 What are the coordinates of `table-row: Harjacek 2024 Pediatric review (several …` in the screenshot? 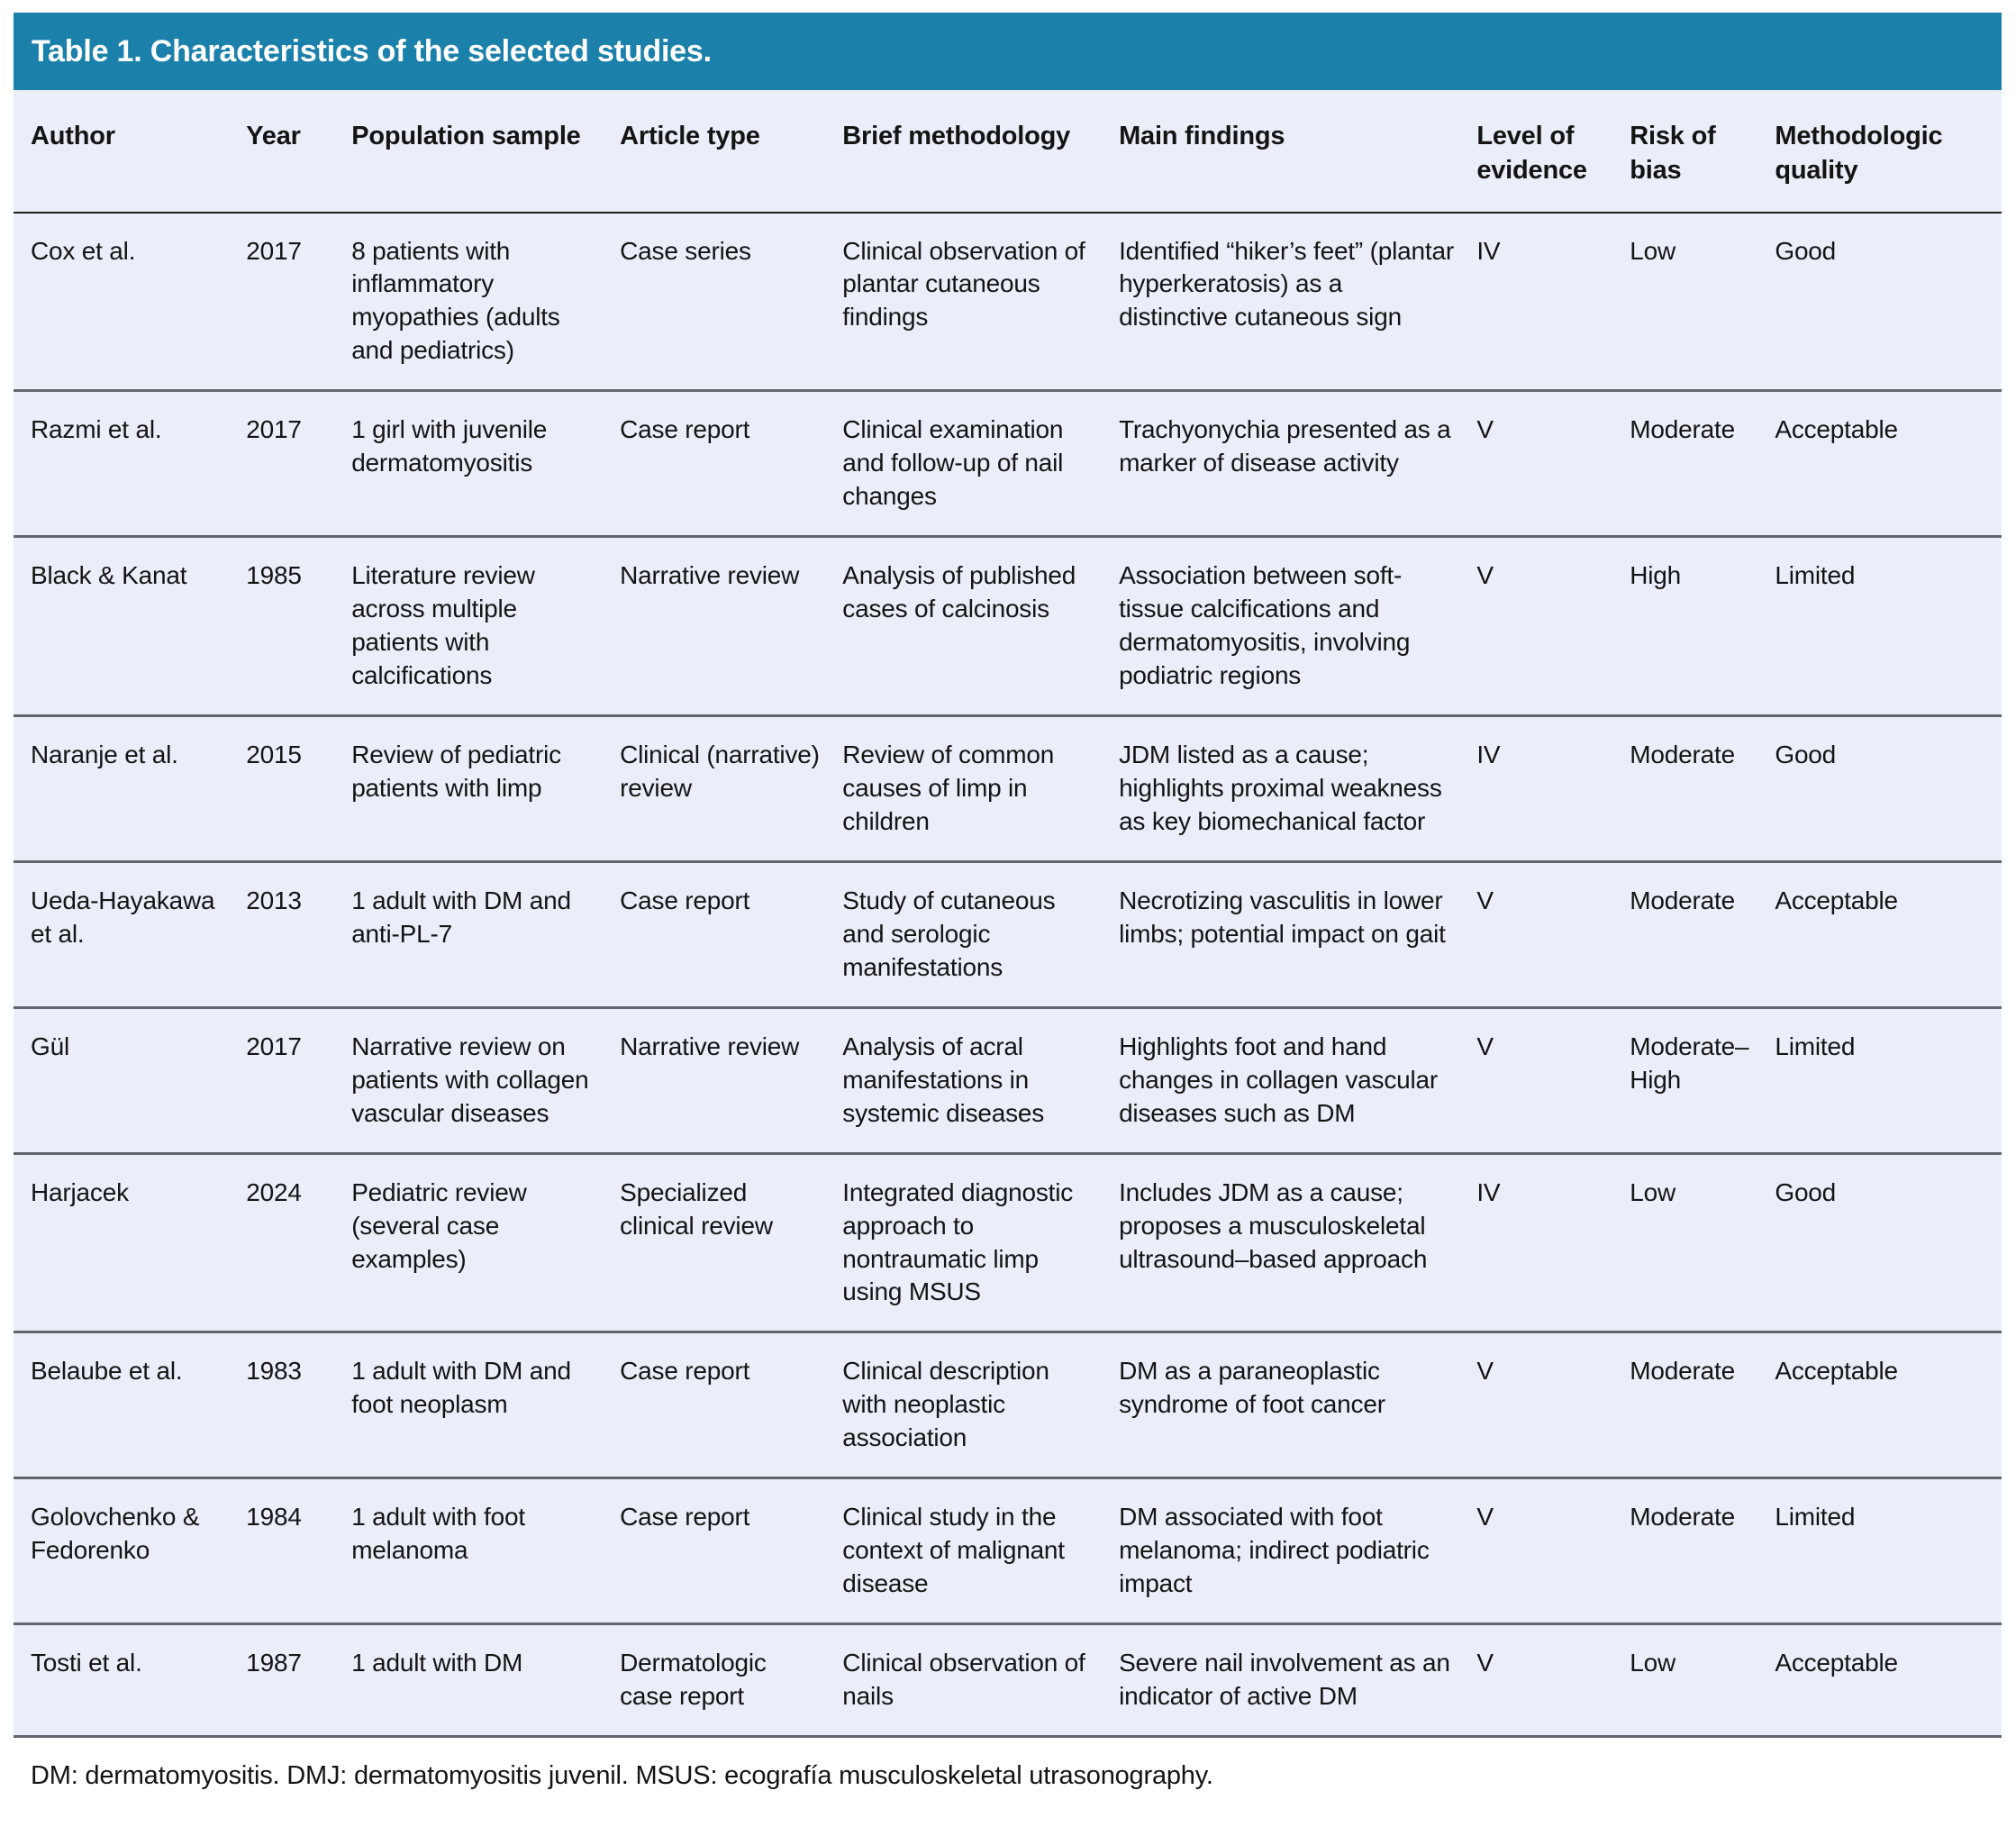 It's located at (1008, 1242).